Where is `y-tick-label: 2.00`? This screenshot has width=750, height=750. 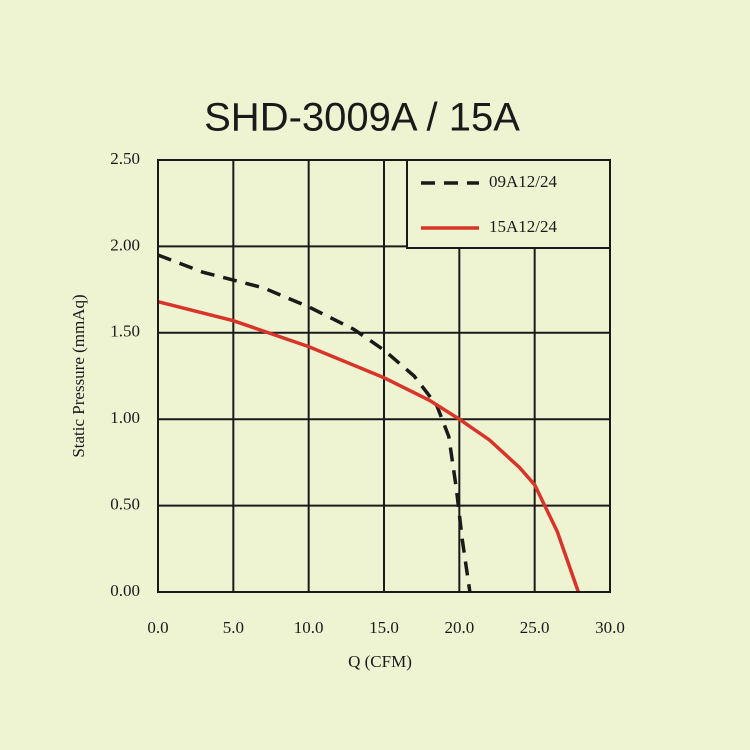 y-tick-label: 2.00 is located at coordinates (125, 244).